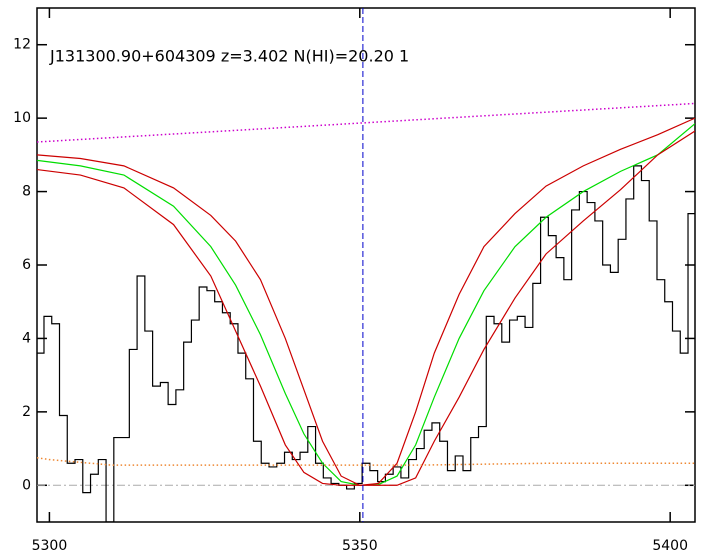  What do you see at coordinates (22, 45) in the screenshot?
I see `y-tick-label: 12` at bounding box center [22, 45].